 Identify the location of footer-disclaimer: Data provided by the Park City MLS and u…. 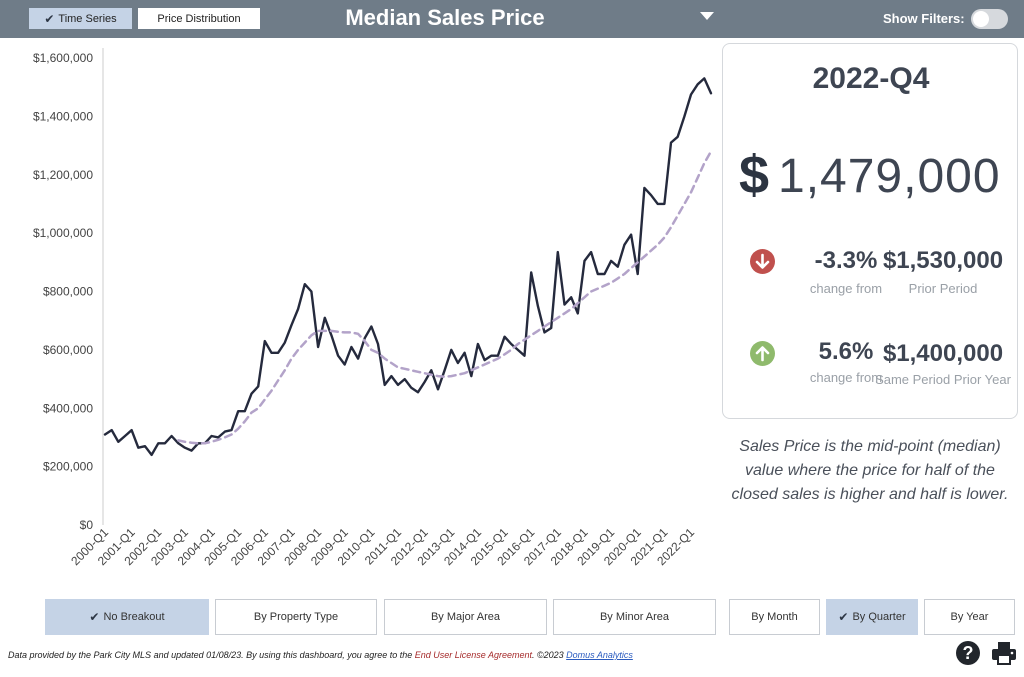
(320, 655).